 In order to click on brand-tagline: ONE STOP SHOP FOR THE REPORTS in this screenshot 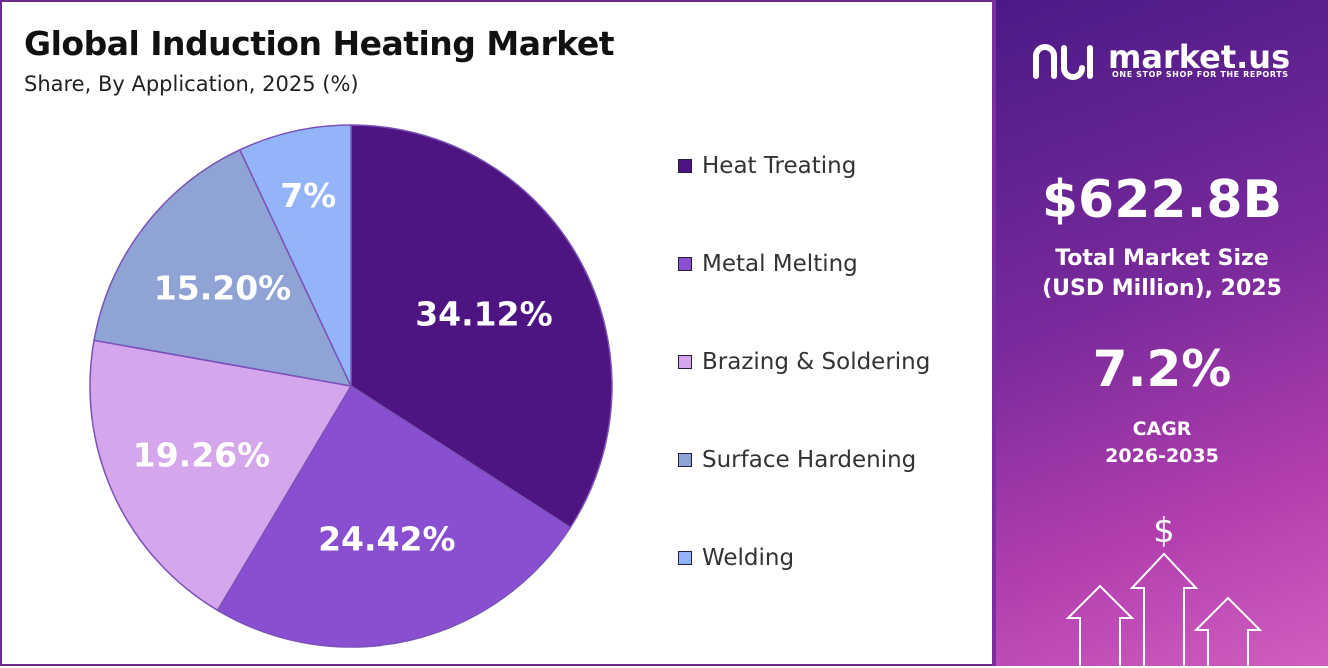, I will do `click(1200, 74)`.